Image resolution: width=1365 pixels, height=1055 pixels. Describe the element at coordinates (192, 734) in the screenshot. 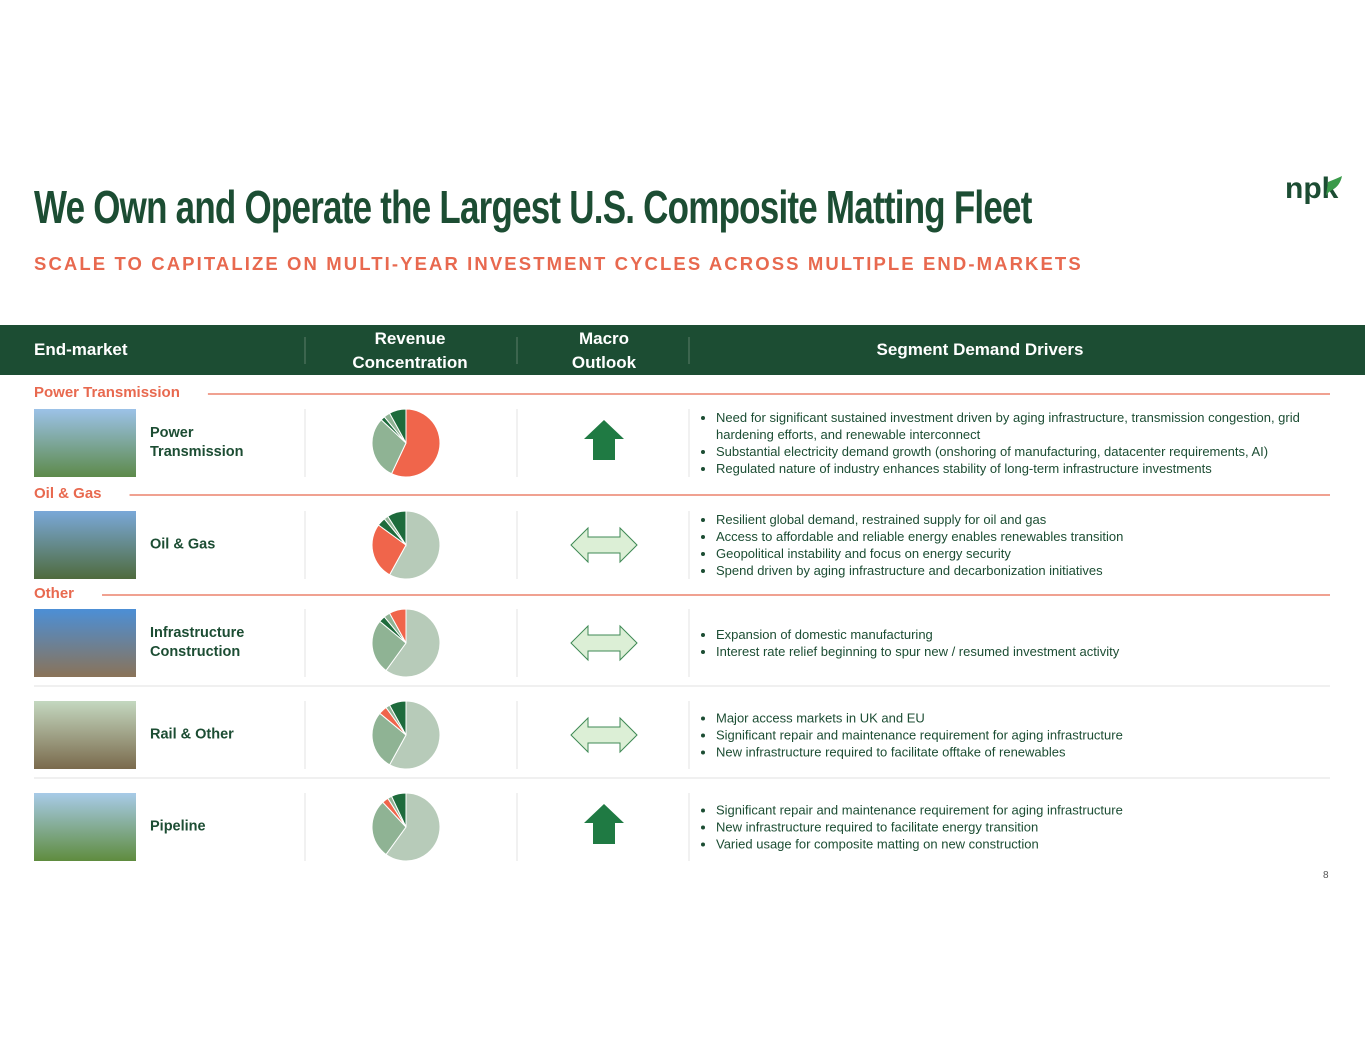

I see `end-market-name: Rail & Other` at that location.